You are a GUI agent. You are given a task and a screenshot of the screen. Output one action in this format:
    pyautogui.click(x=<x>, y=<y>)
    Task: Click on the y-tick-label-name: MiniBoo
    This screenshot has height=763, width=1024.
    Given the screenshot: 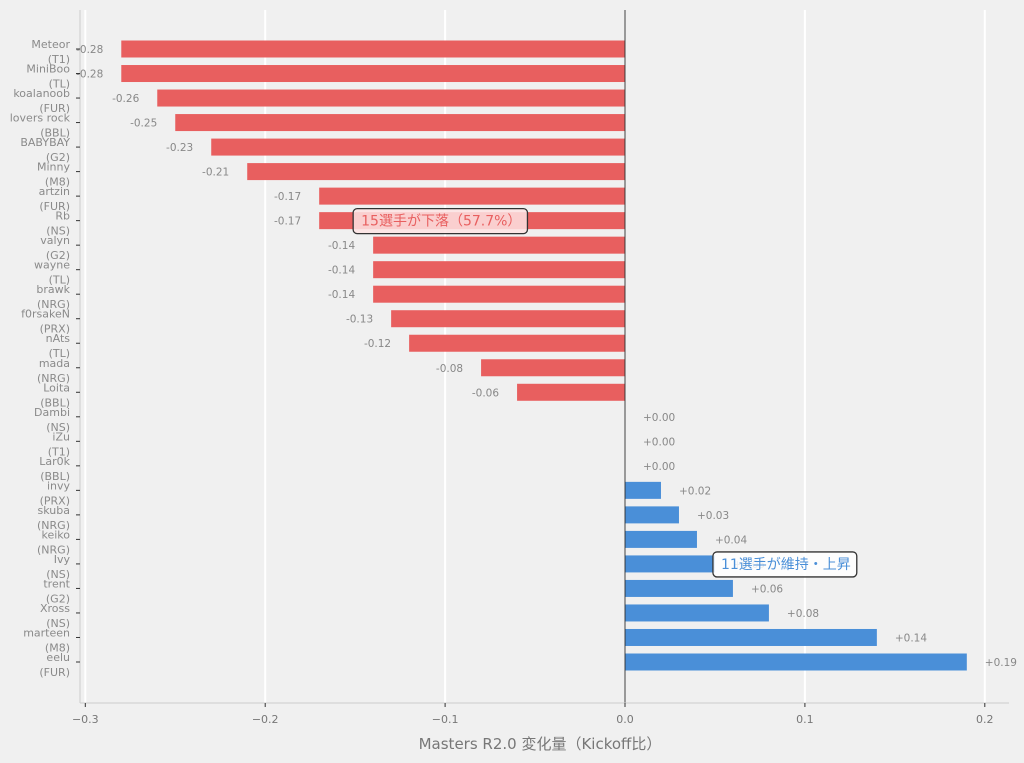 What is the action you would take?
    pyautogui.click(x=48, y=69)
    